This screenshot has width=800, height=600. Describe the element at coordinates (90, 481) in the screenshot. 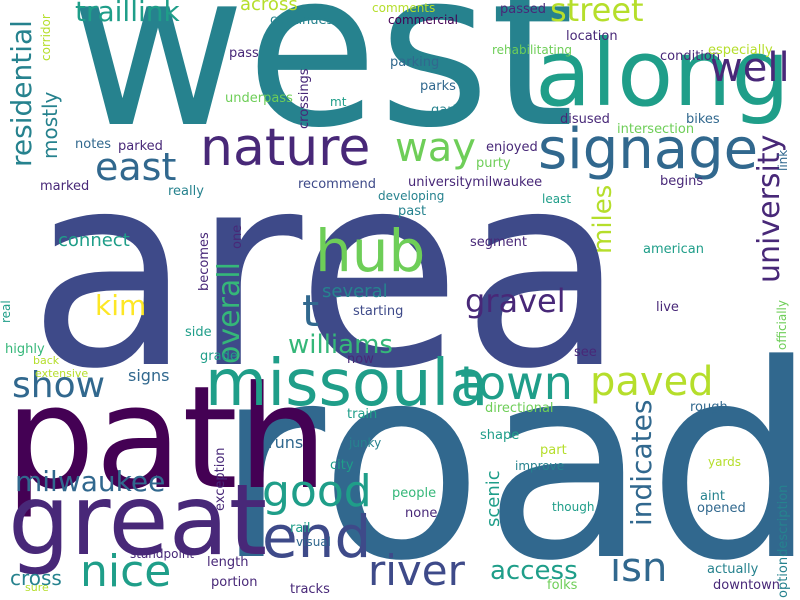

I see `word-milwaukee: milwaukee` at that location.